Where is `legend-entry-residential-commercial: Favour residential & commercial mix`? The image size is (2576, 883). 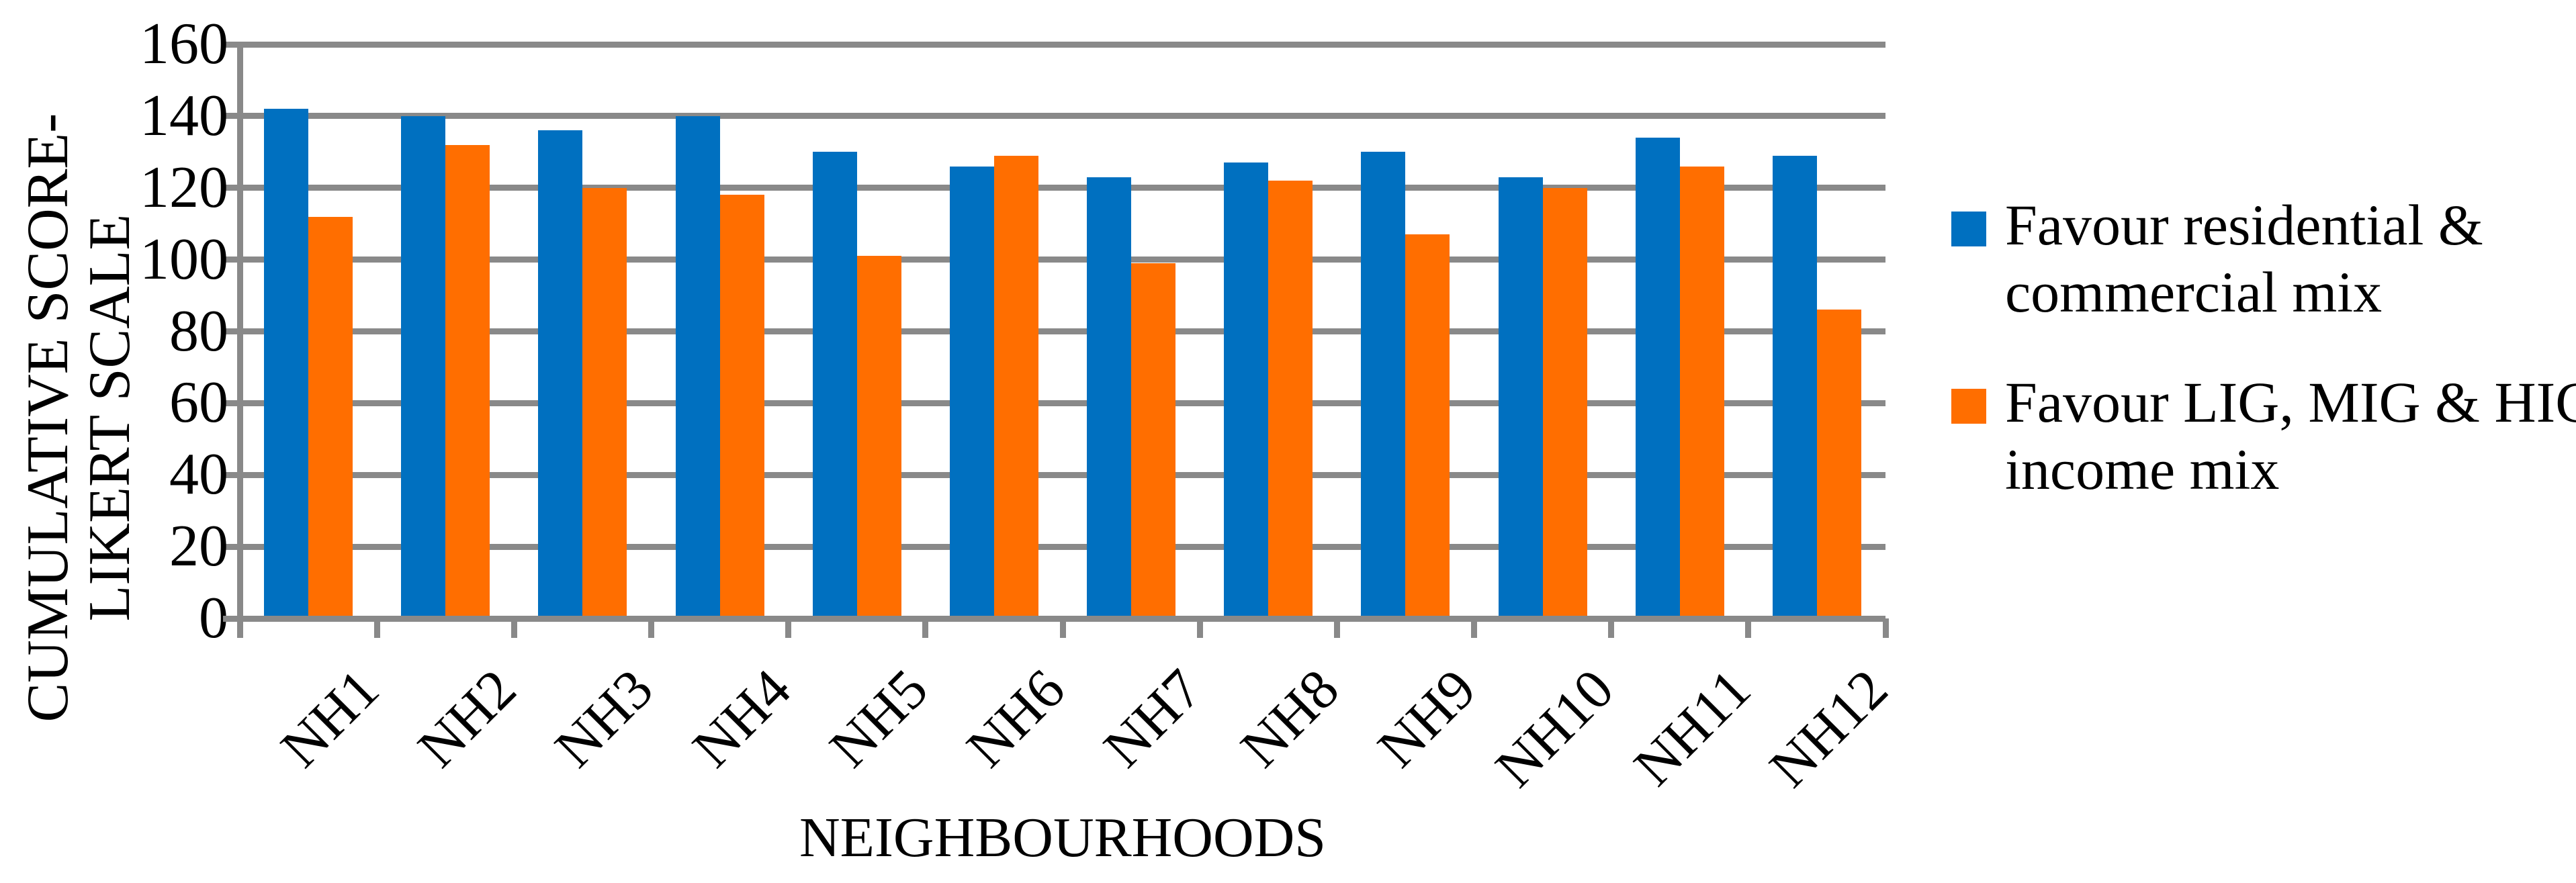 legend-entry-residential-commercial: Favour residential & commercial mix is located at coordinates (2217, 258).